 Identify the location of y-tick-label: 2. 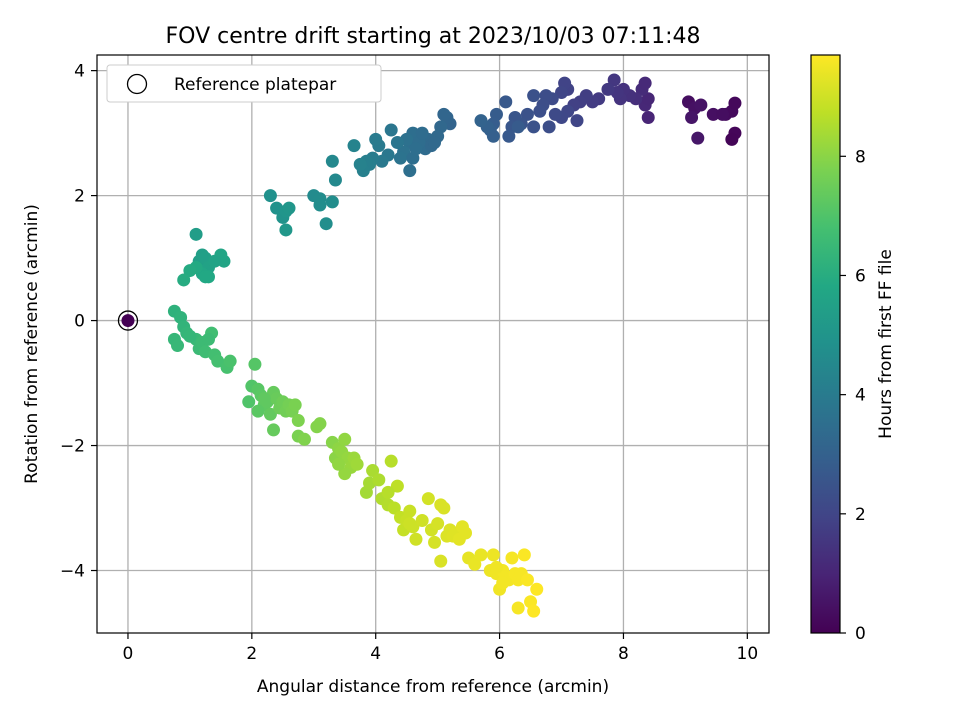
(79, 197).